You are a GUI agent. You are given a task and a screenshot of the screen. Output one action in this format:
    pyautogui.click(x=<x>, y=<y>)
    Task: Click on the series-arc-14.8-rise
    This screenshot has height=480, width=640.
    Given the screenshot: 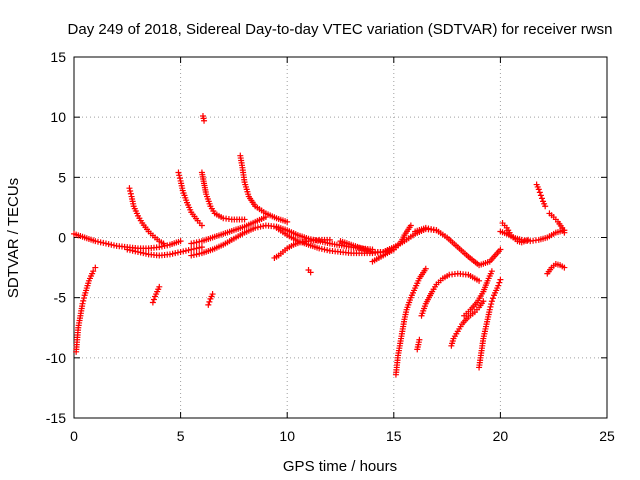 What is the action you would take?
    pyautogui.click(x=391, y=243)
    